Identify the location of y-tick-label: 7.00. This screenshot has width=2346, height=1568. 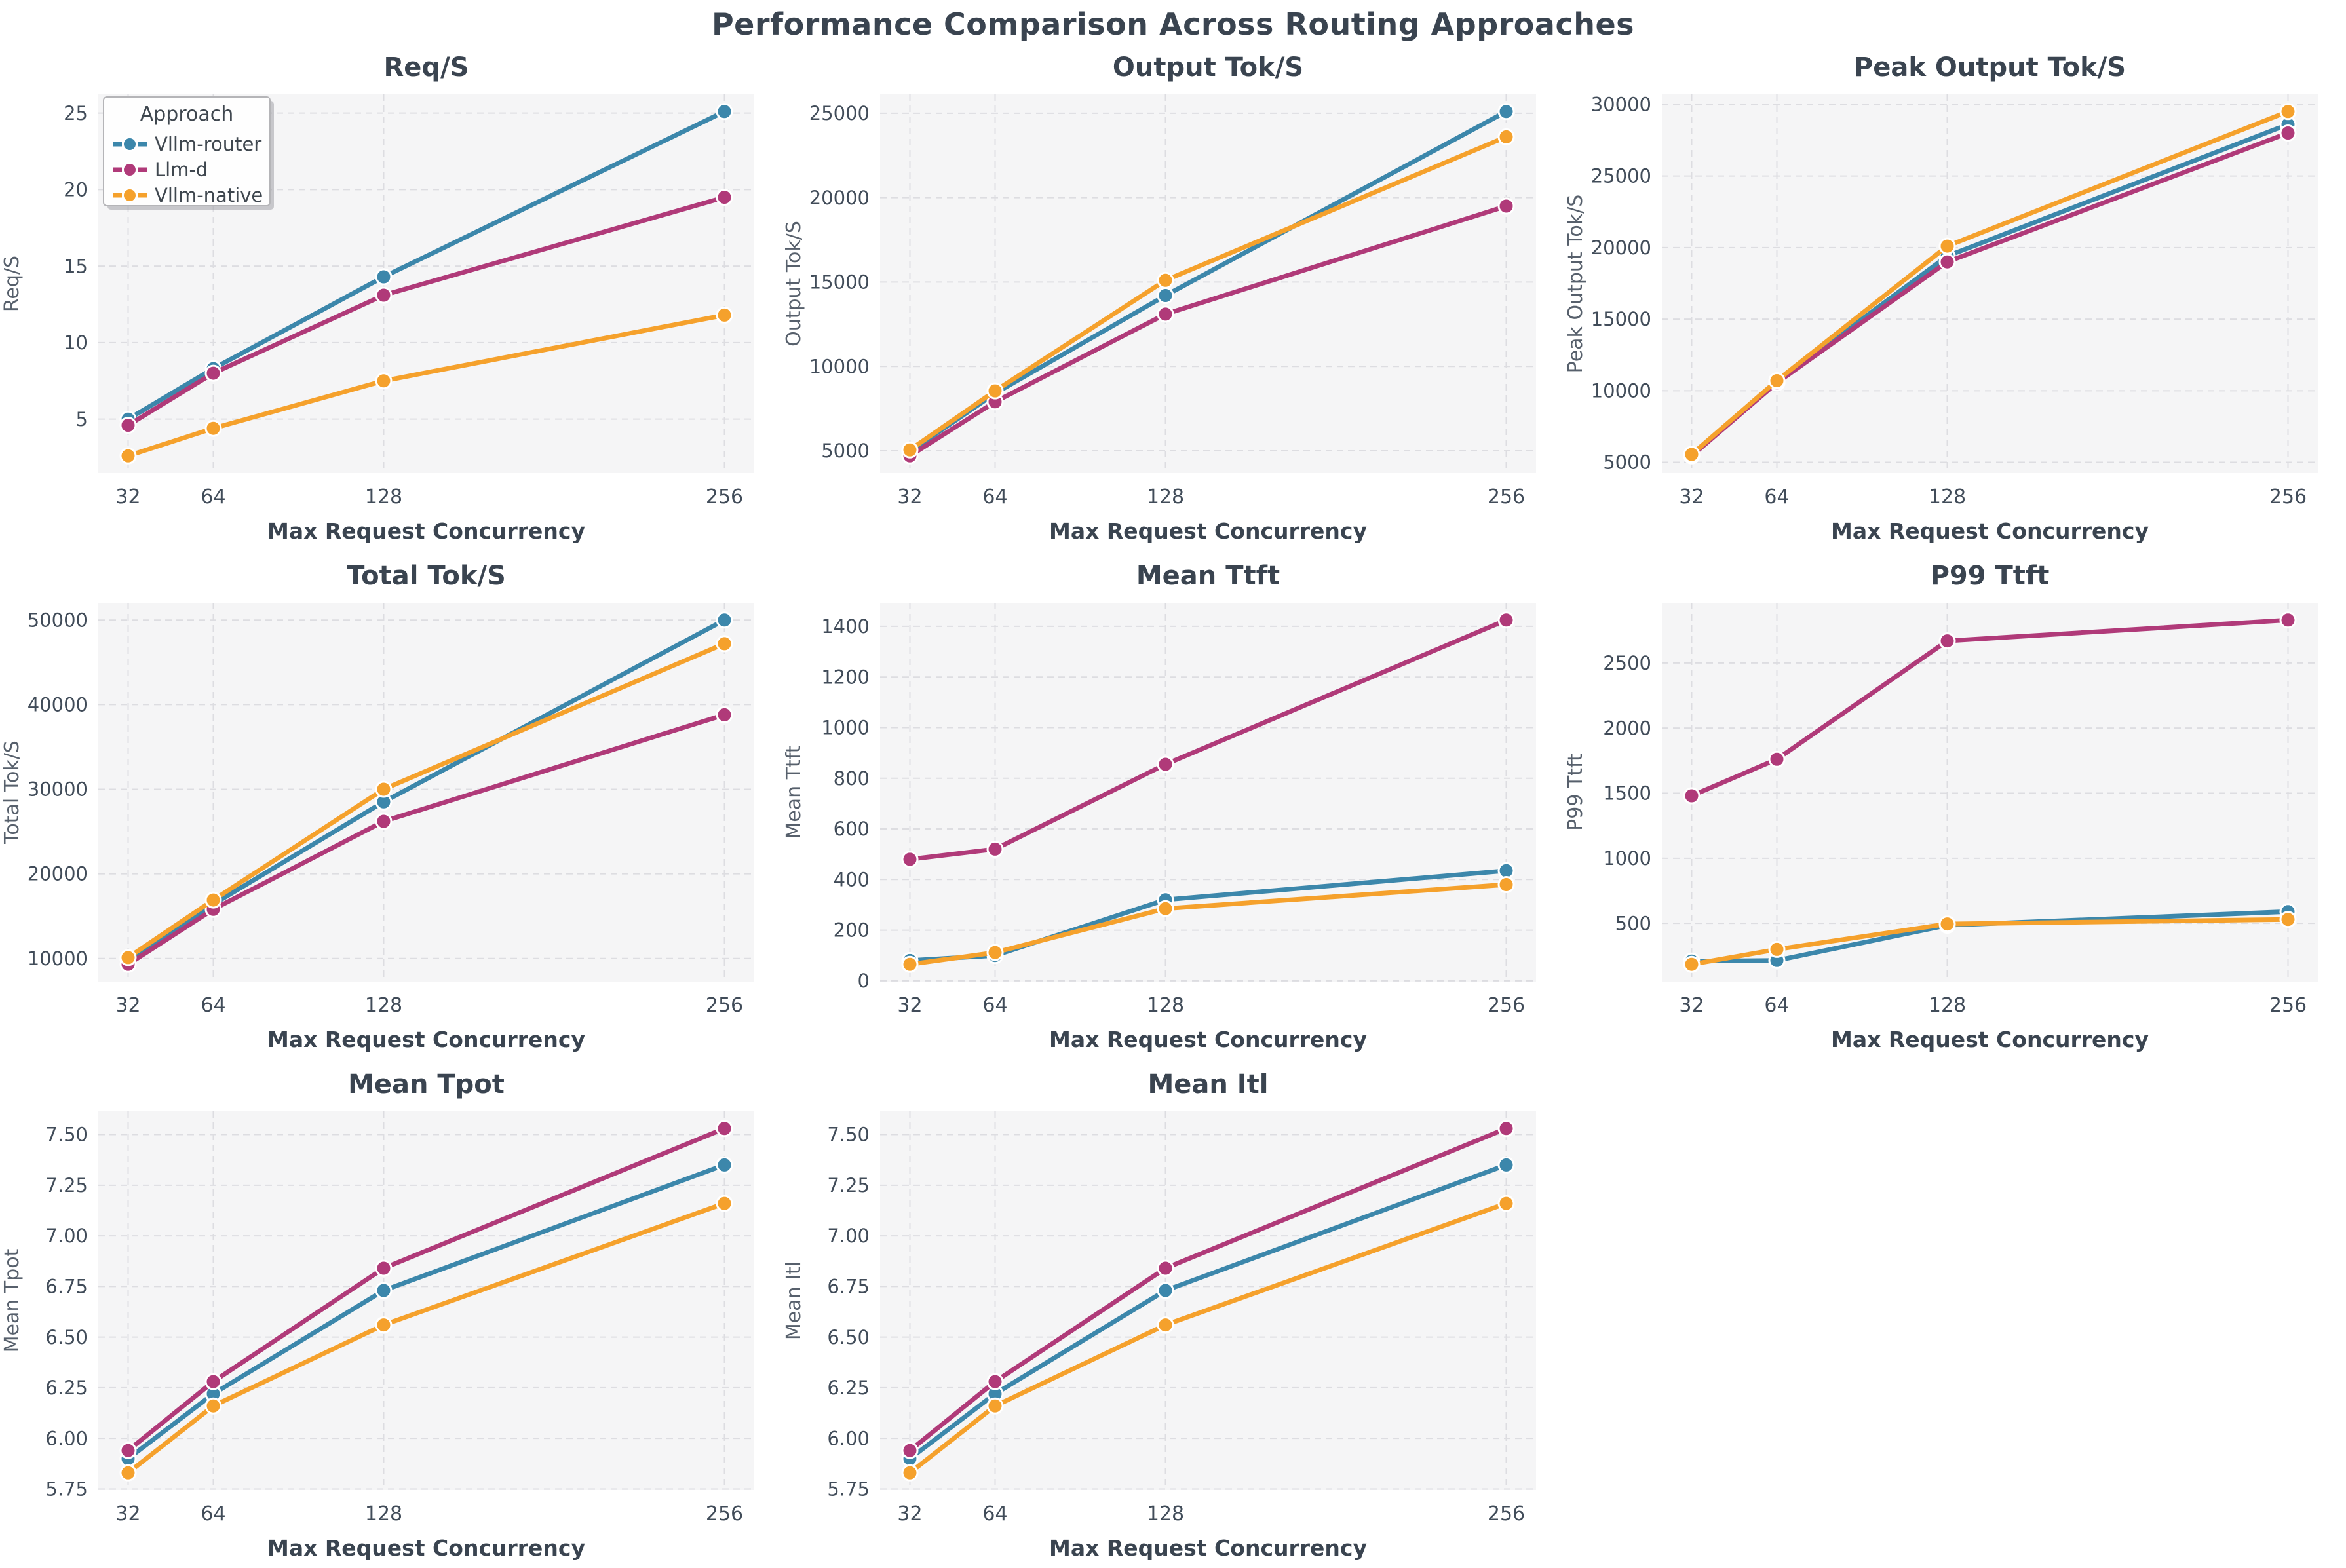
(848, 1236).